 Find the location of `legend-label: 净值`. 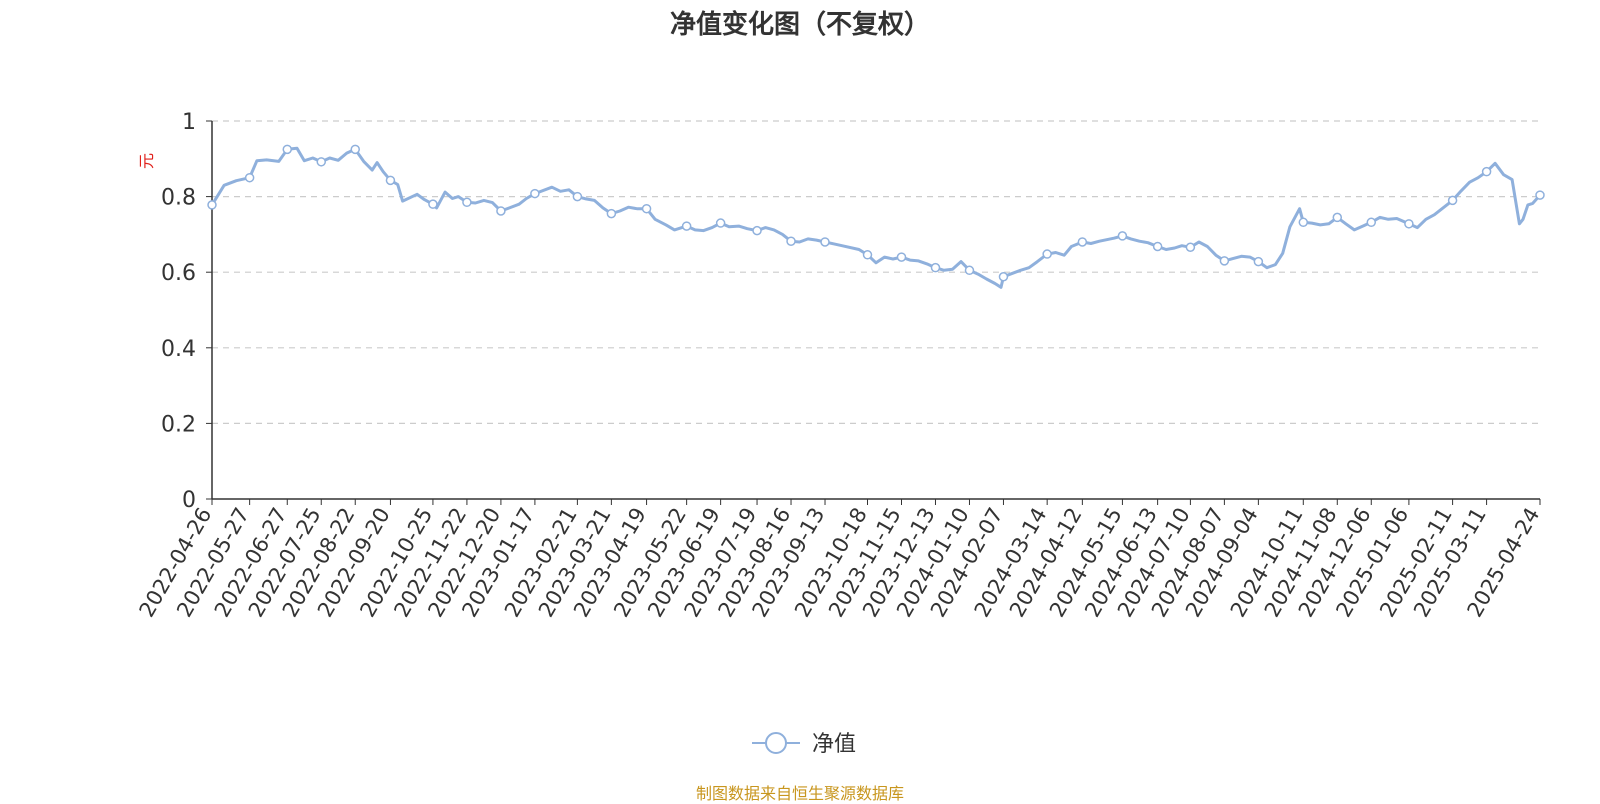

legend-label: 净值 is located at coordinates (834, 744).